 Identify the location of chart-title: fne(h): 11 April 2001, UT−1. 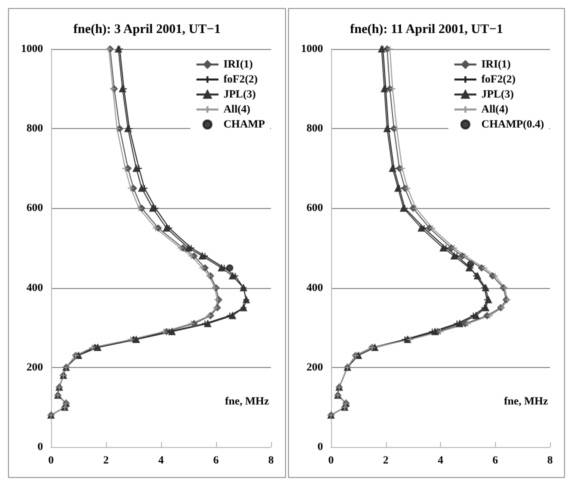
(426, 28).